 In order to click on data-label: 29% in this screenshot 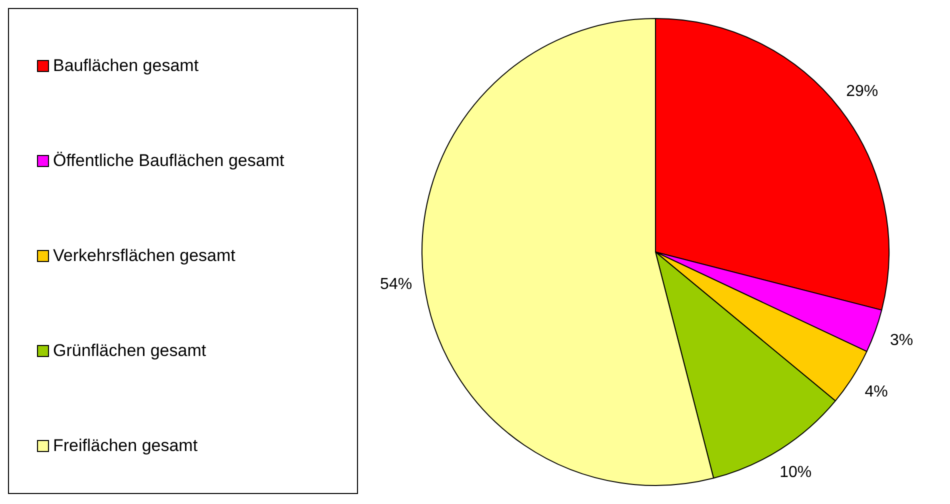, I will do `click(862, 91)`.